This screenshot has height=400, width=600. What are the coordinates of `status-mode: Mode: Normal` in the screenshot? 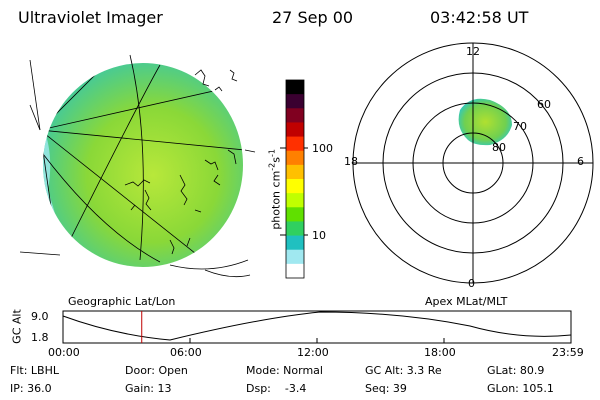 It's located at (284, 370).